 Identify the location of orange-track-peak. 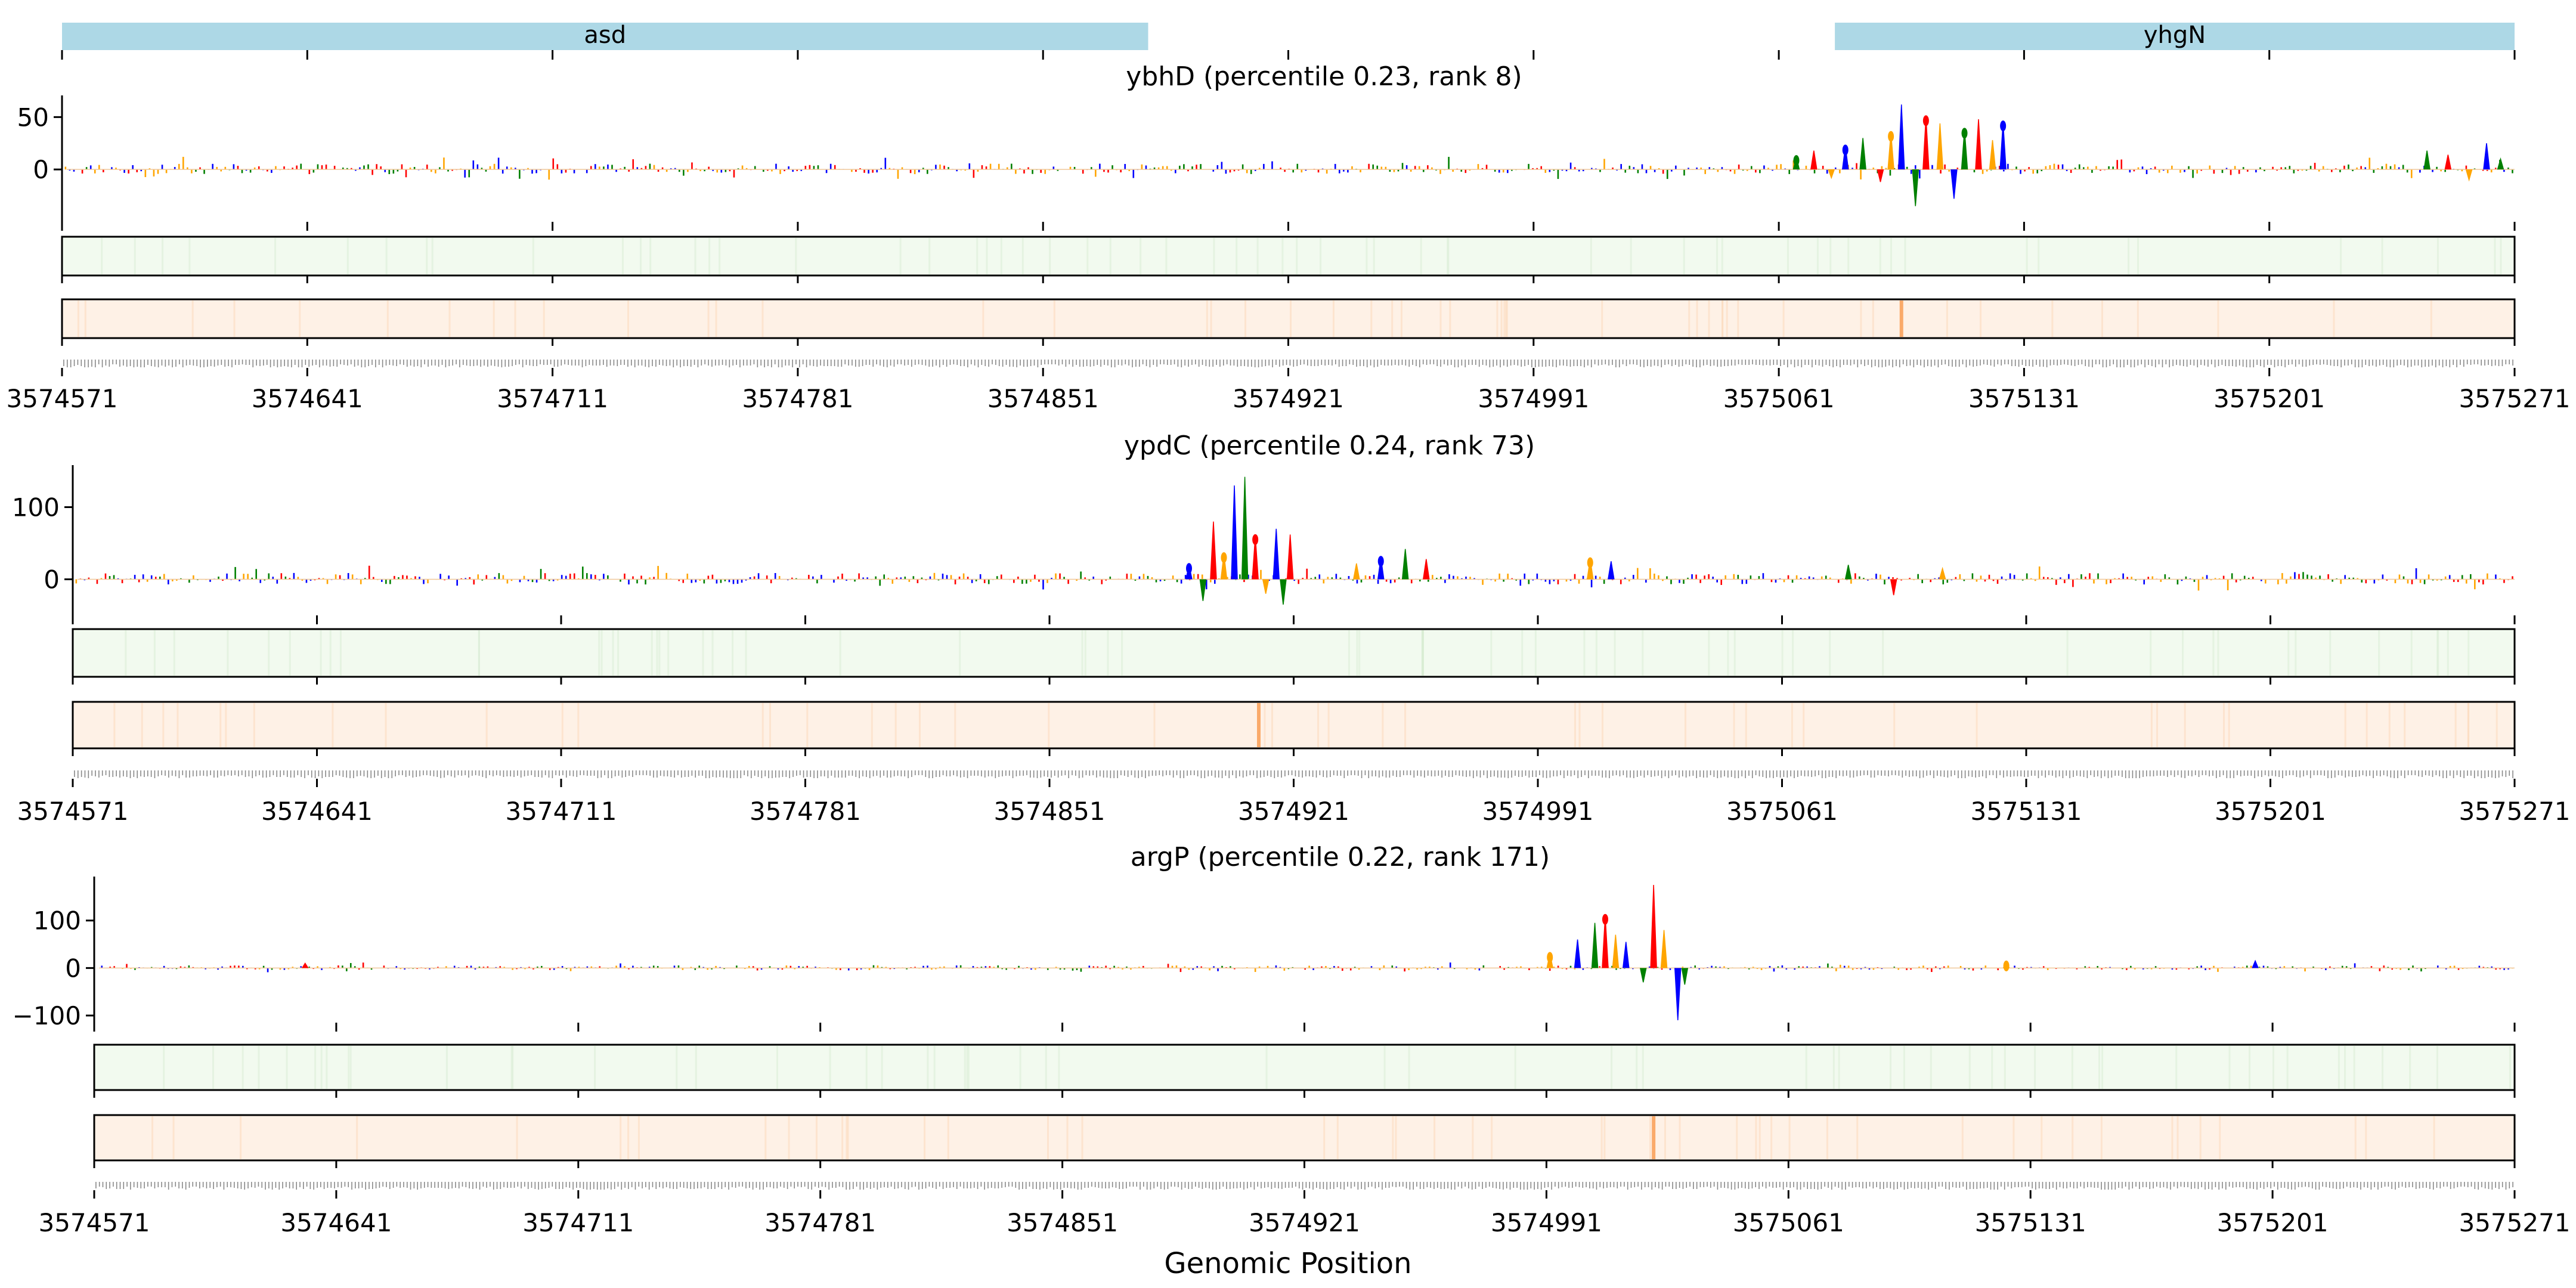
(1259, 725).